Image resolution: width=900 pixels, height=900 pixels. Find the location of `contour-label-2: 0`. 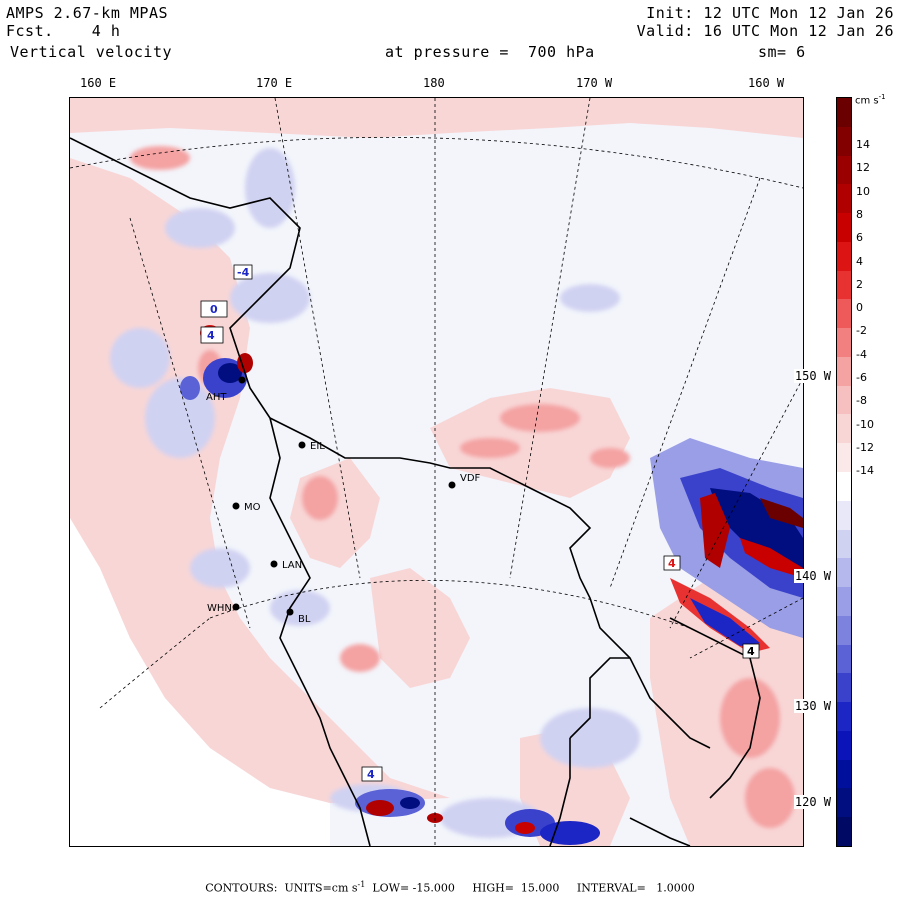

contour-label-2: 0 is located at coordinates (214, 309).